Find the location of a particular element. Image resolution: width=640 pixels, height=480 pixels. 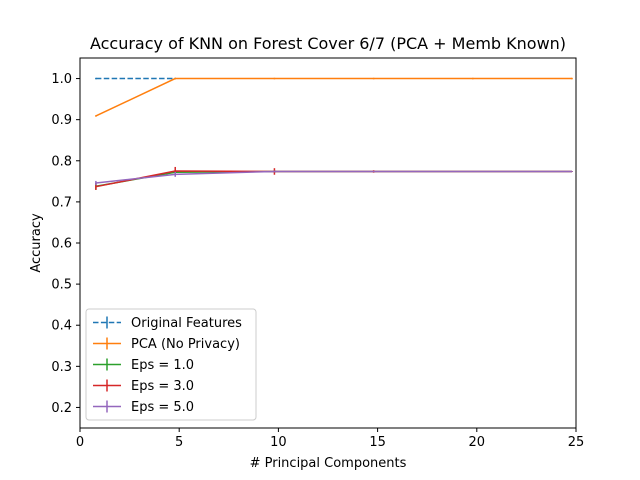

legend-entry: PCA (No Privacy) is located at coordinates (166, 344).